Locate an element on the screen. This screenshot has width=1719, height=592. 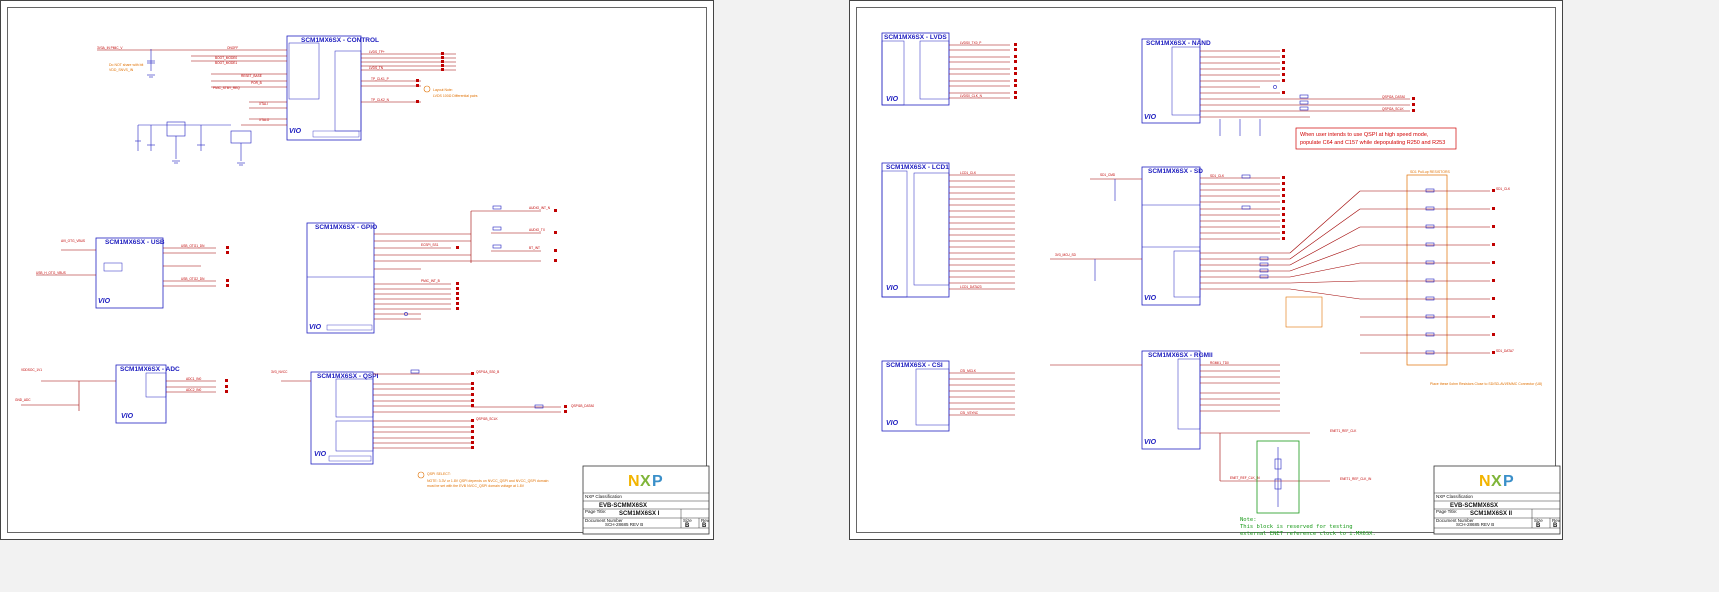
svg-text: 3V3A_IN PMIC_V is located at coordinates (110, 48).